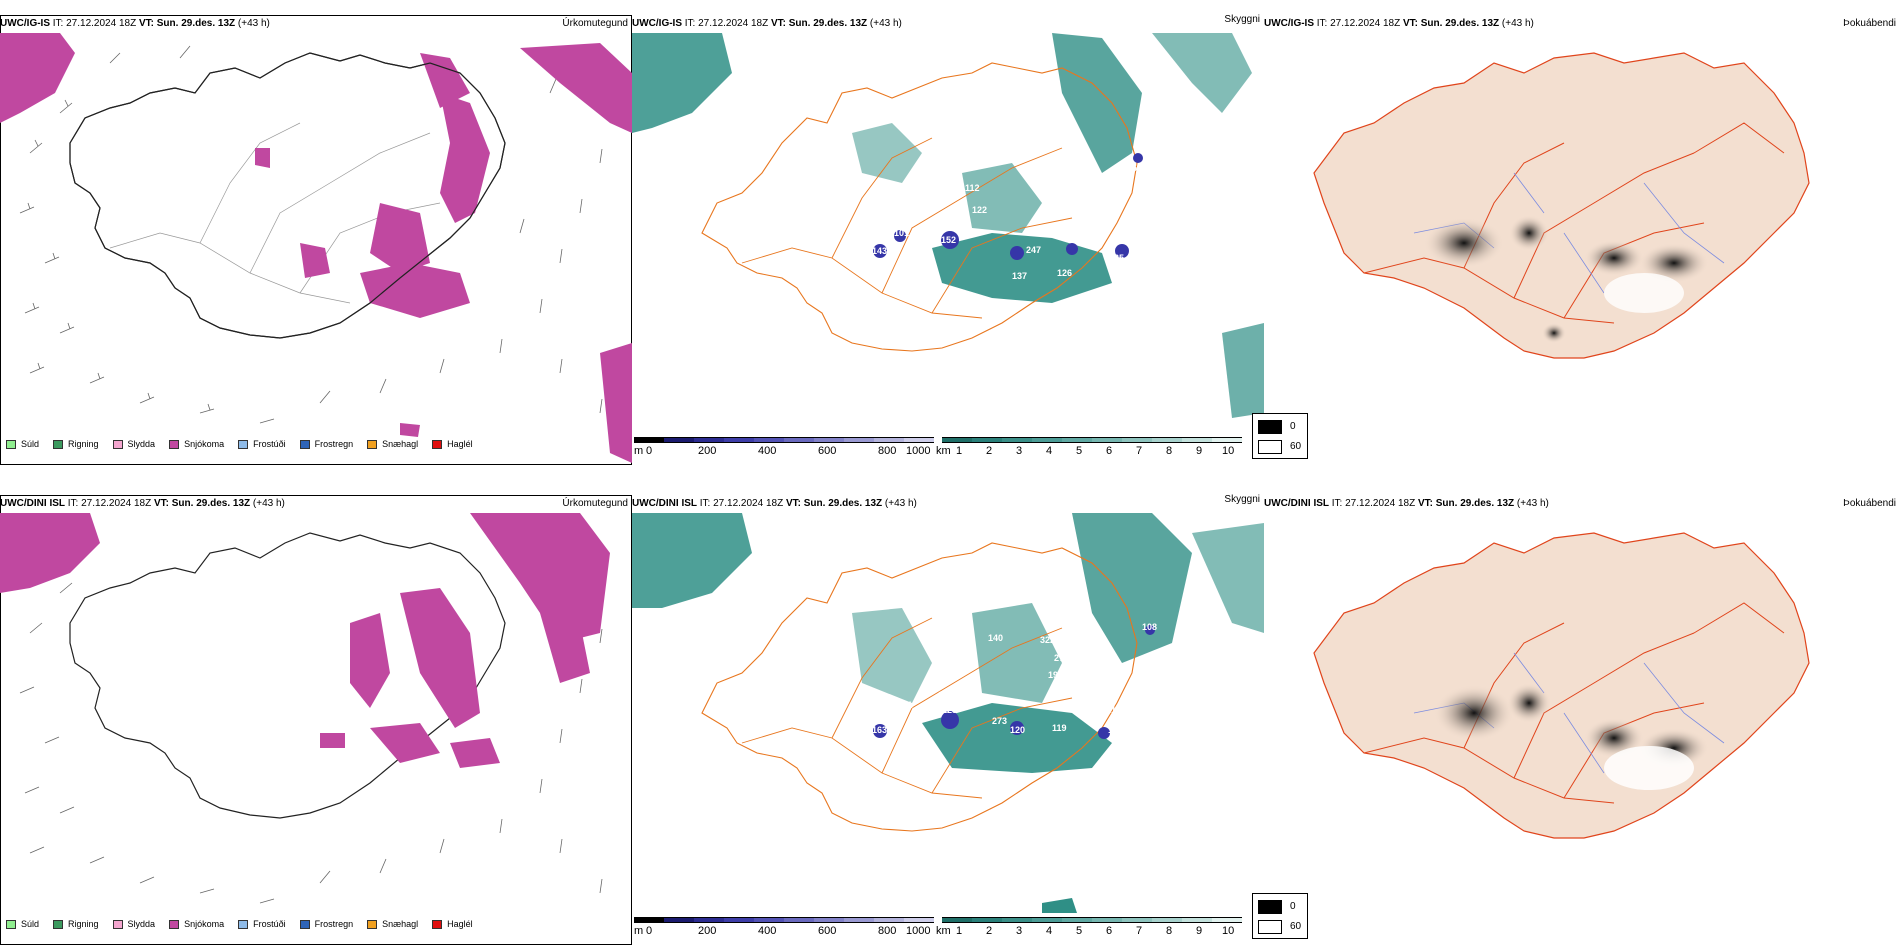  What do you see at coordinates (305, 708) in the screenshot?
I see `precip-map-svg` at bounding box center [305, 708].